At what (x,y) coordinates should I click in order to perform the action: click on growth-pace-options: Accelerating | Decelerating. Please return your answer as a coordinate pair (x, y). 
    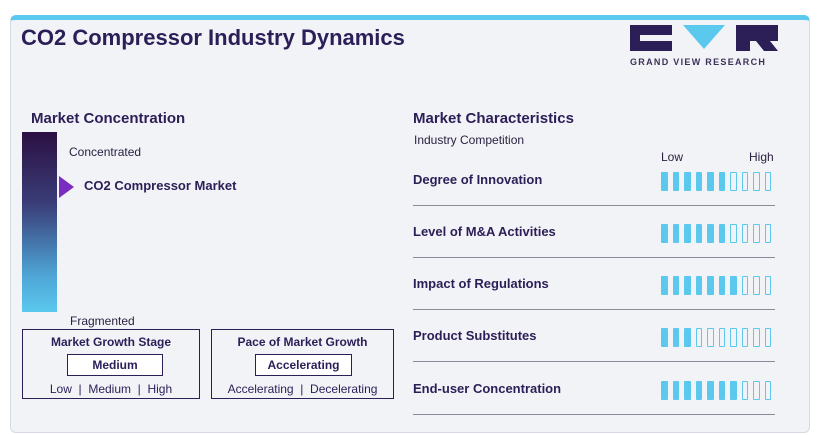
    Looking at the image, I should click on (302, 389).